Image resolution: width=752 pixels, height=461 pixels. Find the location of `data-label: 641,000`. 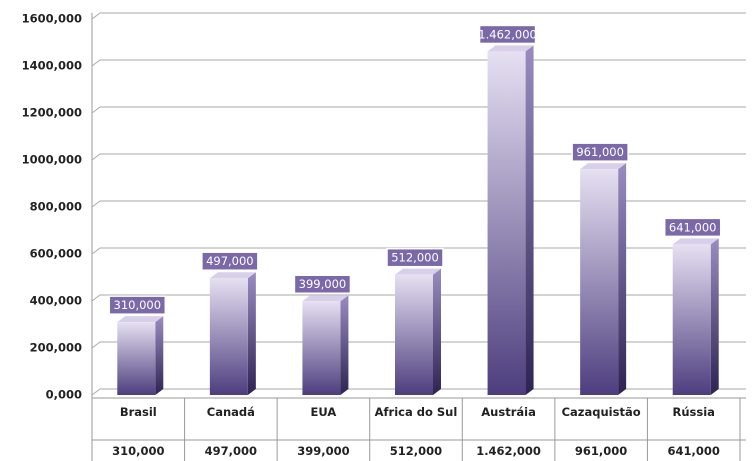

data-label: 641,000 is located at coordinates (693, 227).